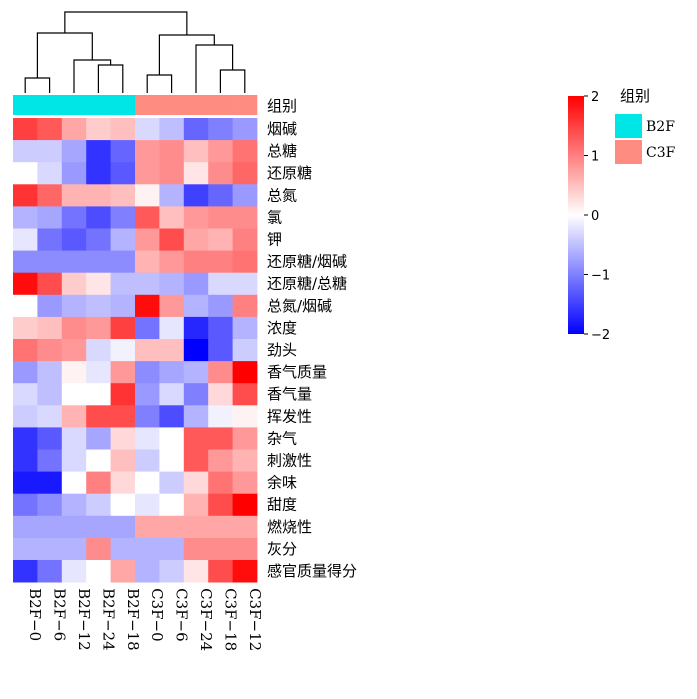 Image resolution: width=697 pixels, height=699 pixels. Describe the element at coordinates (157, 615) in the screenshot. I see `column-label: C3F−0` at that location.